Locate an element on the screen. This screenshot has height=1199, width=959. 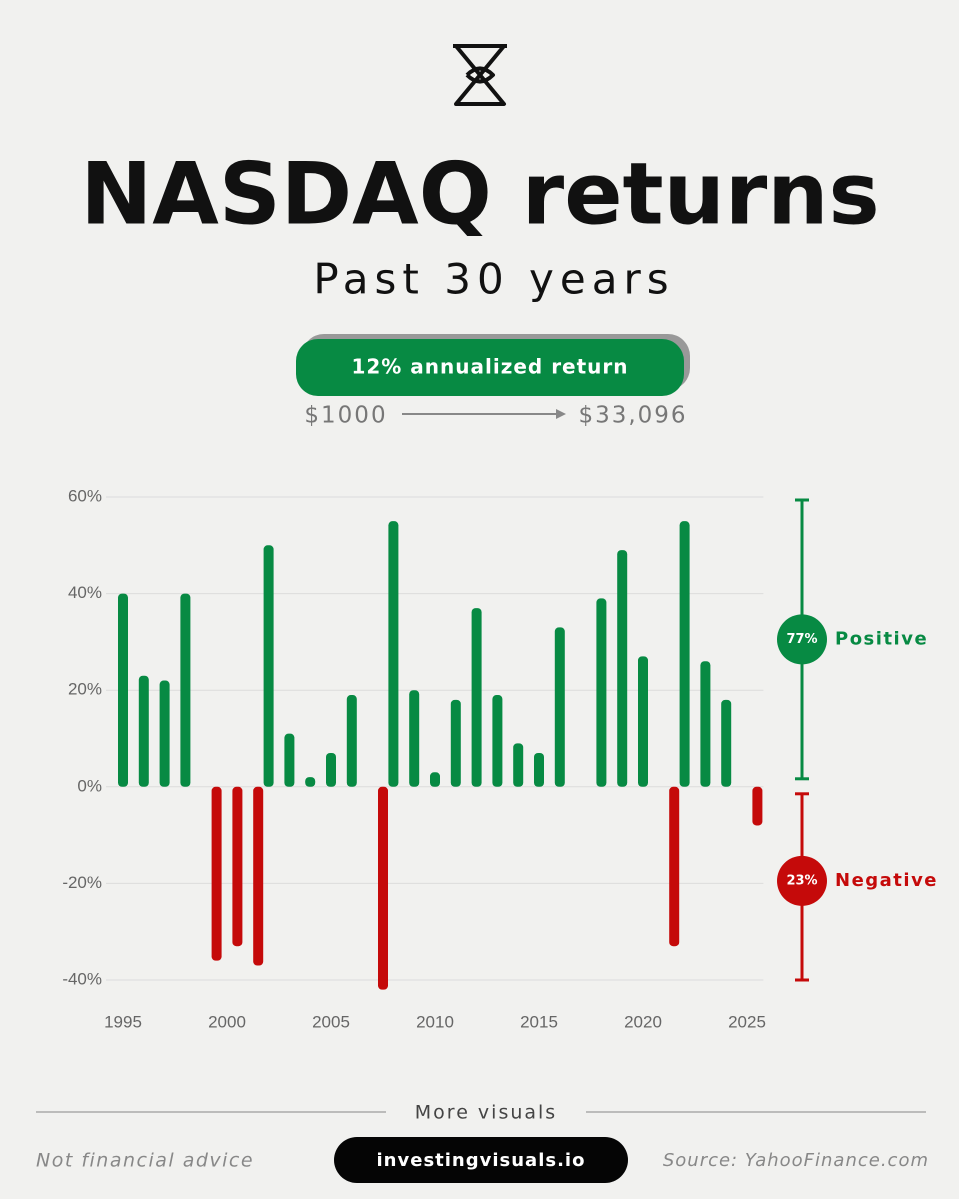
site: investingvisuals.io is located at coordinates (481, 1160).